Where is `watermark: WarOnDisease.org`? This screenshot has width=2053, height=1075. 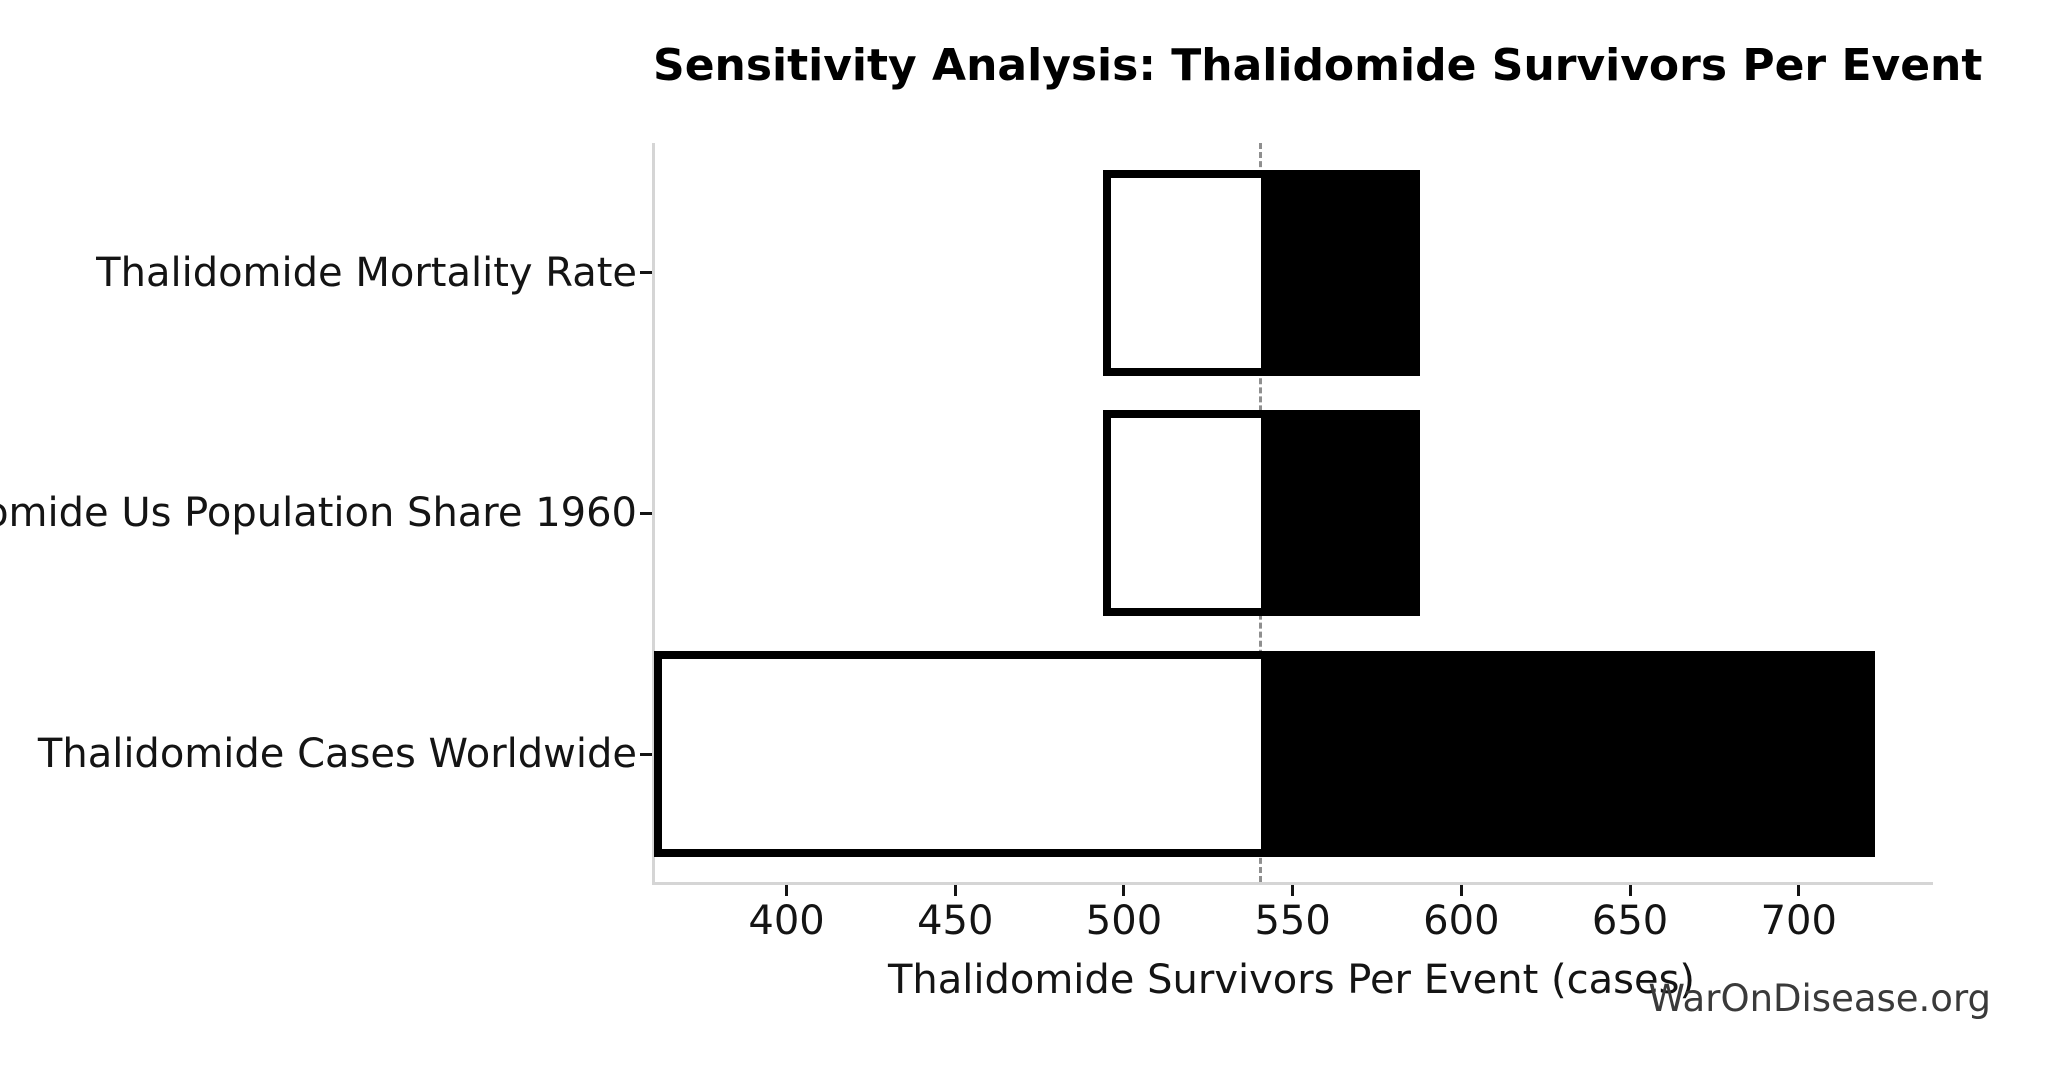 watermark: WarOnDisease.org is located at coordinates (1819, 998).